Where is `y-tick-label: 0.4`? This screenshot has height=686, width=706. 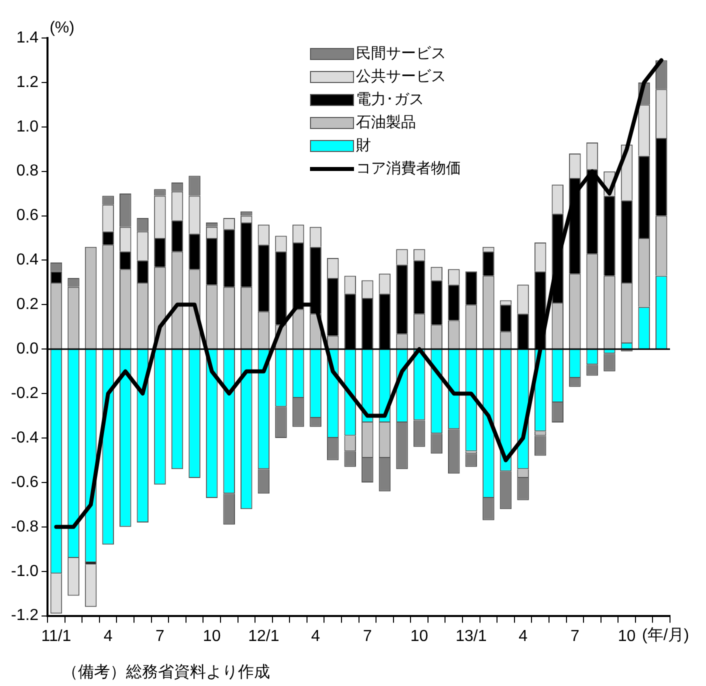 y-tick-label: 0.4 is located at coordinates (27, 260).